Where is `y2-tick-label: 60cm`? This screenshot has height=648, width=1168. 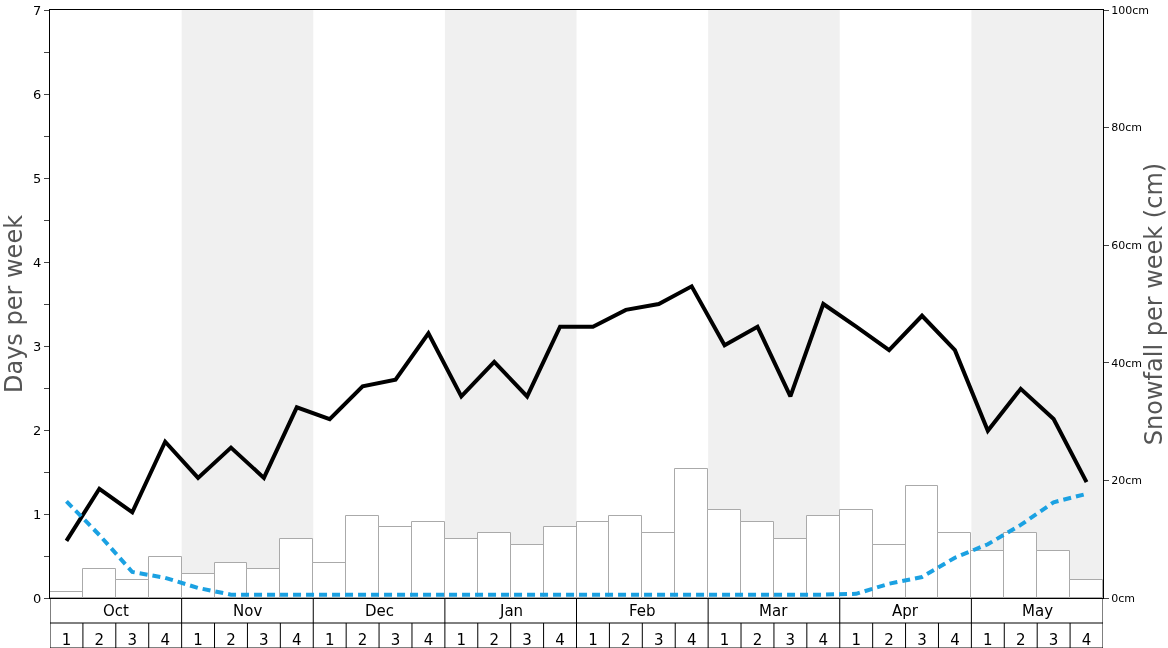 y2-tick-label: 60cm is located at coordinates (1126, 246).